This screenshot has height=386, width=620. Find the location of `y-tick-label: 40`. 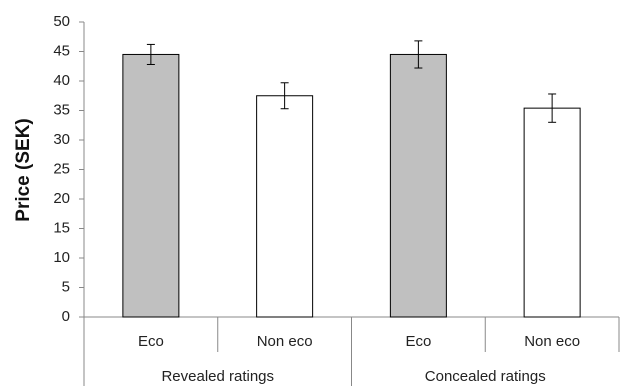

y-tick-label: 40 is located at coordinates (61, 80).